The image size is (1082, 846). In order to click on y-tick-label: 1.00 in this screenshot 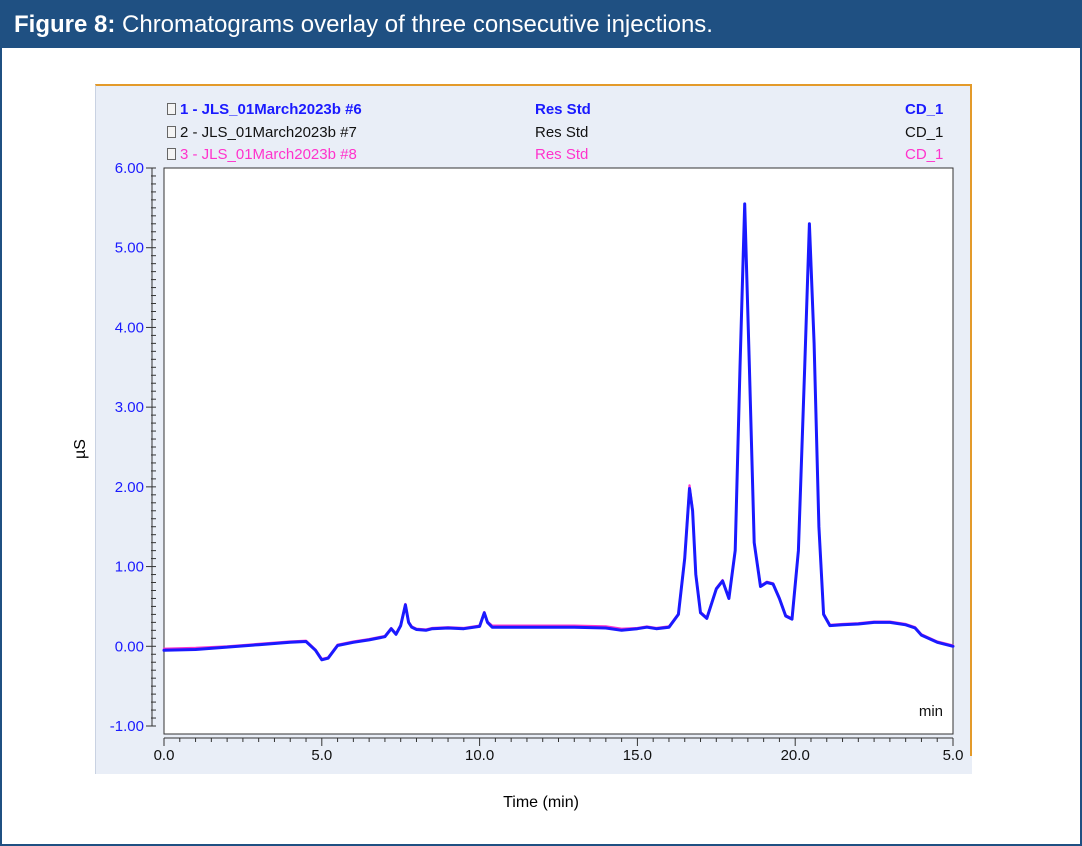, I will do `click(129, 567)`.